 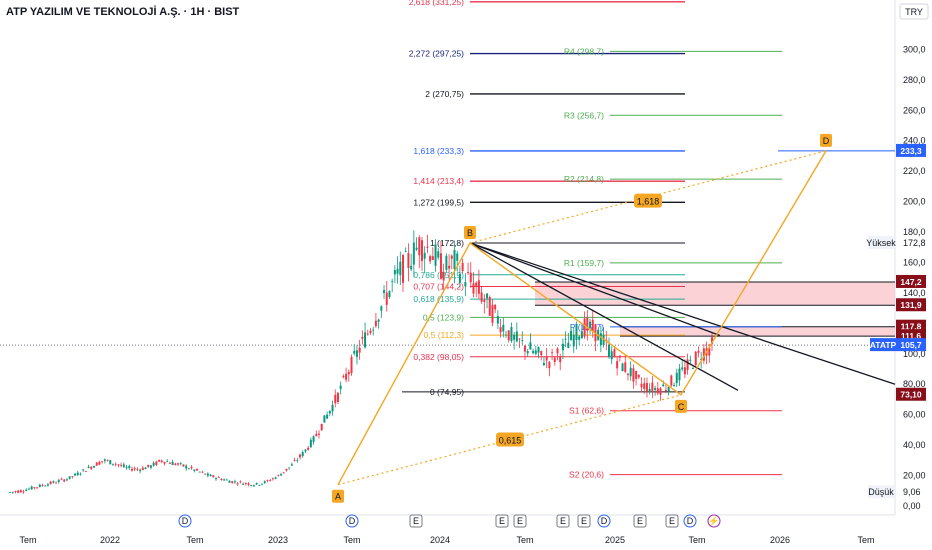 I want to click on ratio-line-ac, so click(x=509, y=440).